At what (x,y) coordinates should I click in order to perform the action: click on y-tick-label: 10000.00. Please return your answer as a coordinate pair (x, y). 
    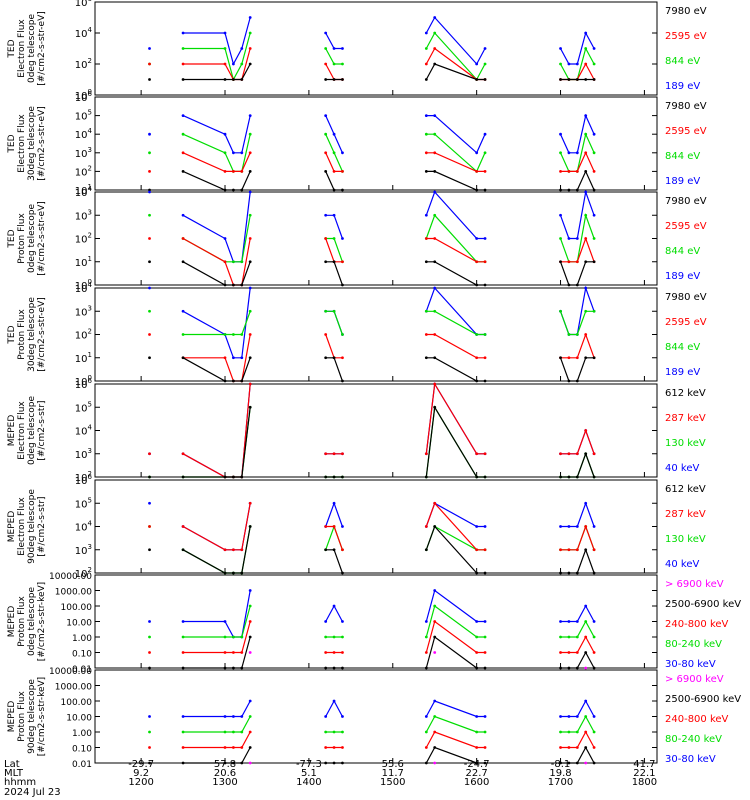
    Looking at the image, I should click on (70, 577).